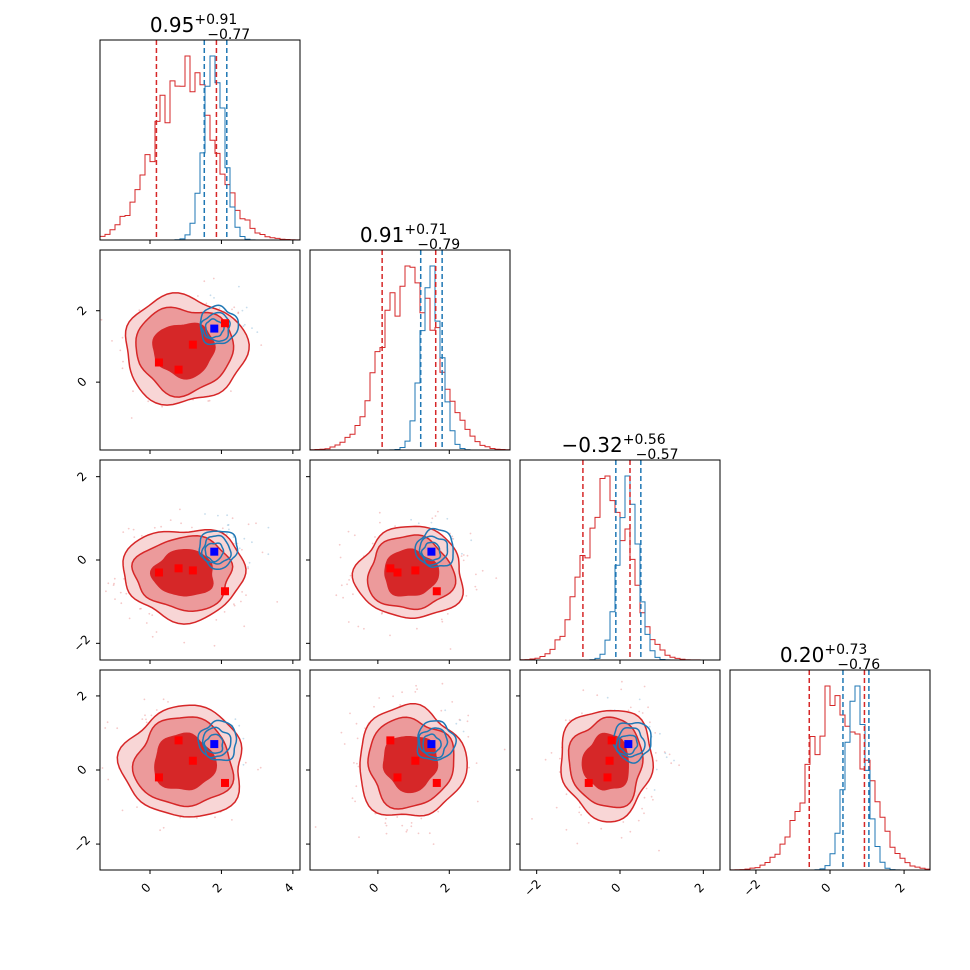  What do you see at coordinates (214, 744) in the screenshot?
I see `true-value-marker` at bounding box center [214, 744].